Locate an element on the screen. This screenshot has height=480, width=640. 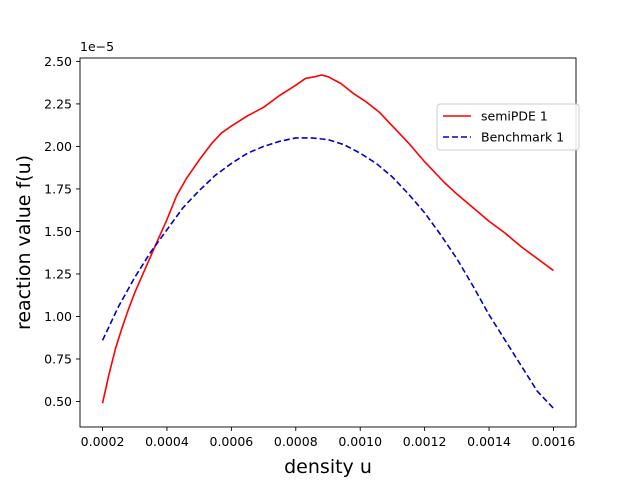
x-axis-label: density u is located at coordinates (328, 467).